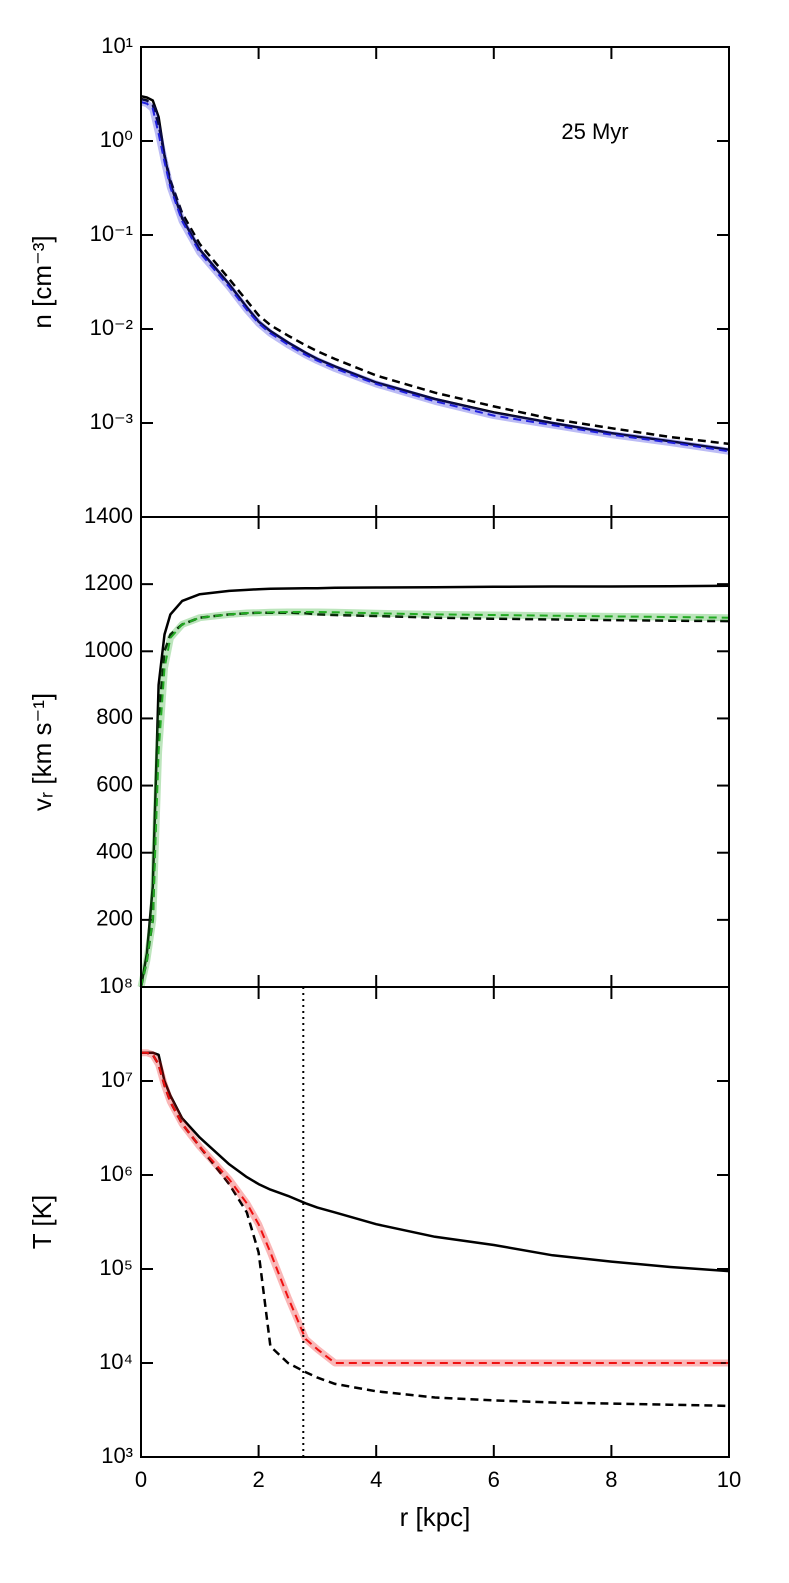 This screenshot has width=789, height=1583. Describe the element at coordinates (42, 752) in the screenshot. I see `y-axis-label: vᵣ [km s⁻¹]` at that location.